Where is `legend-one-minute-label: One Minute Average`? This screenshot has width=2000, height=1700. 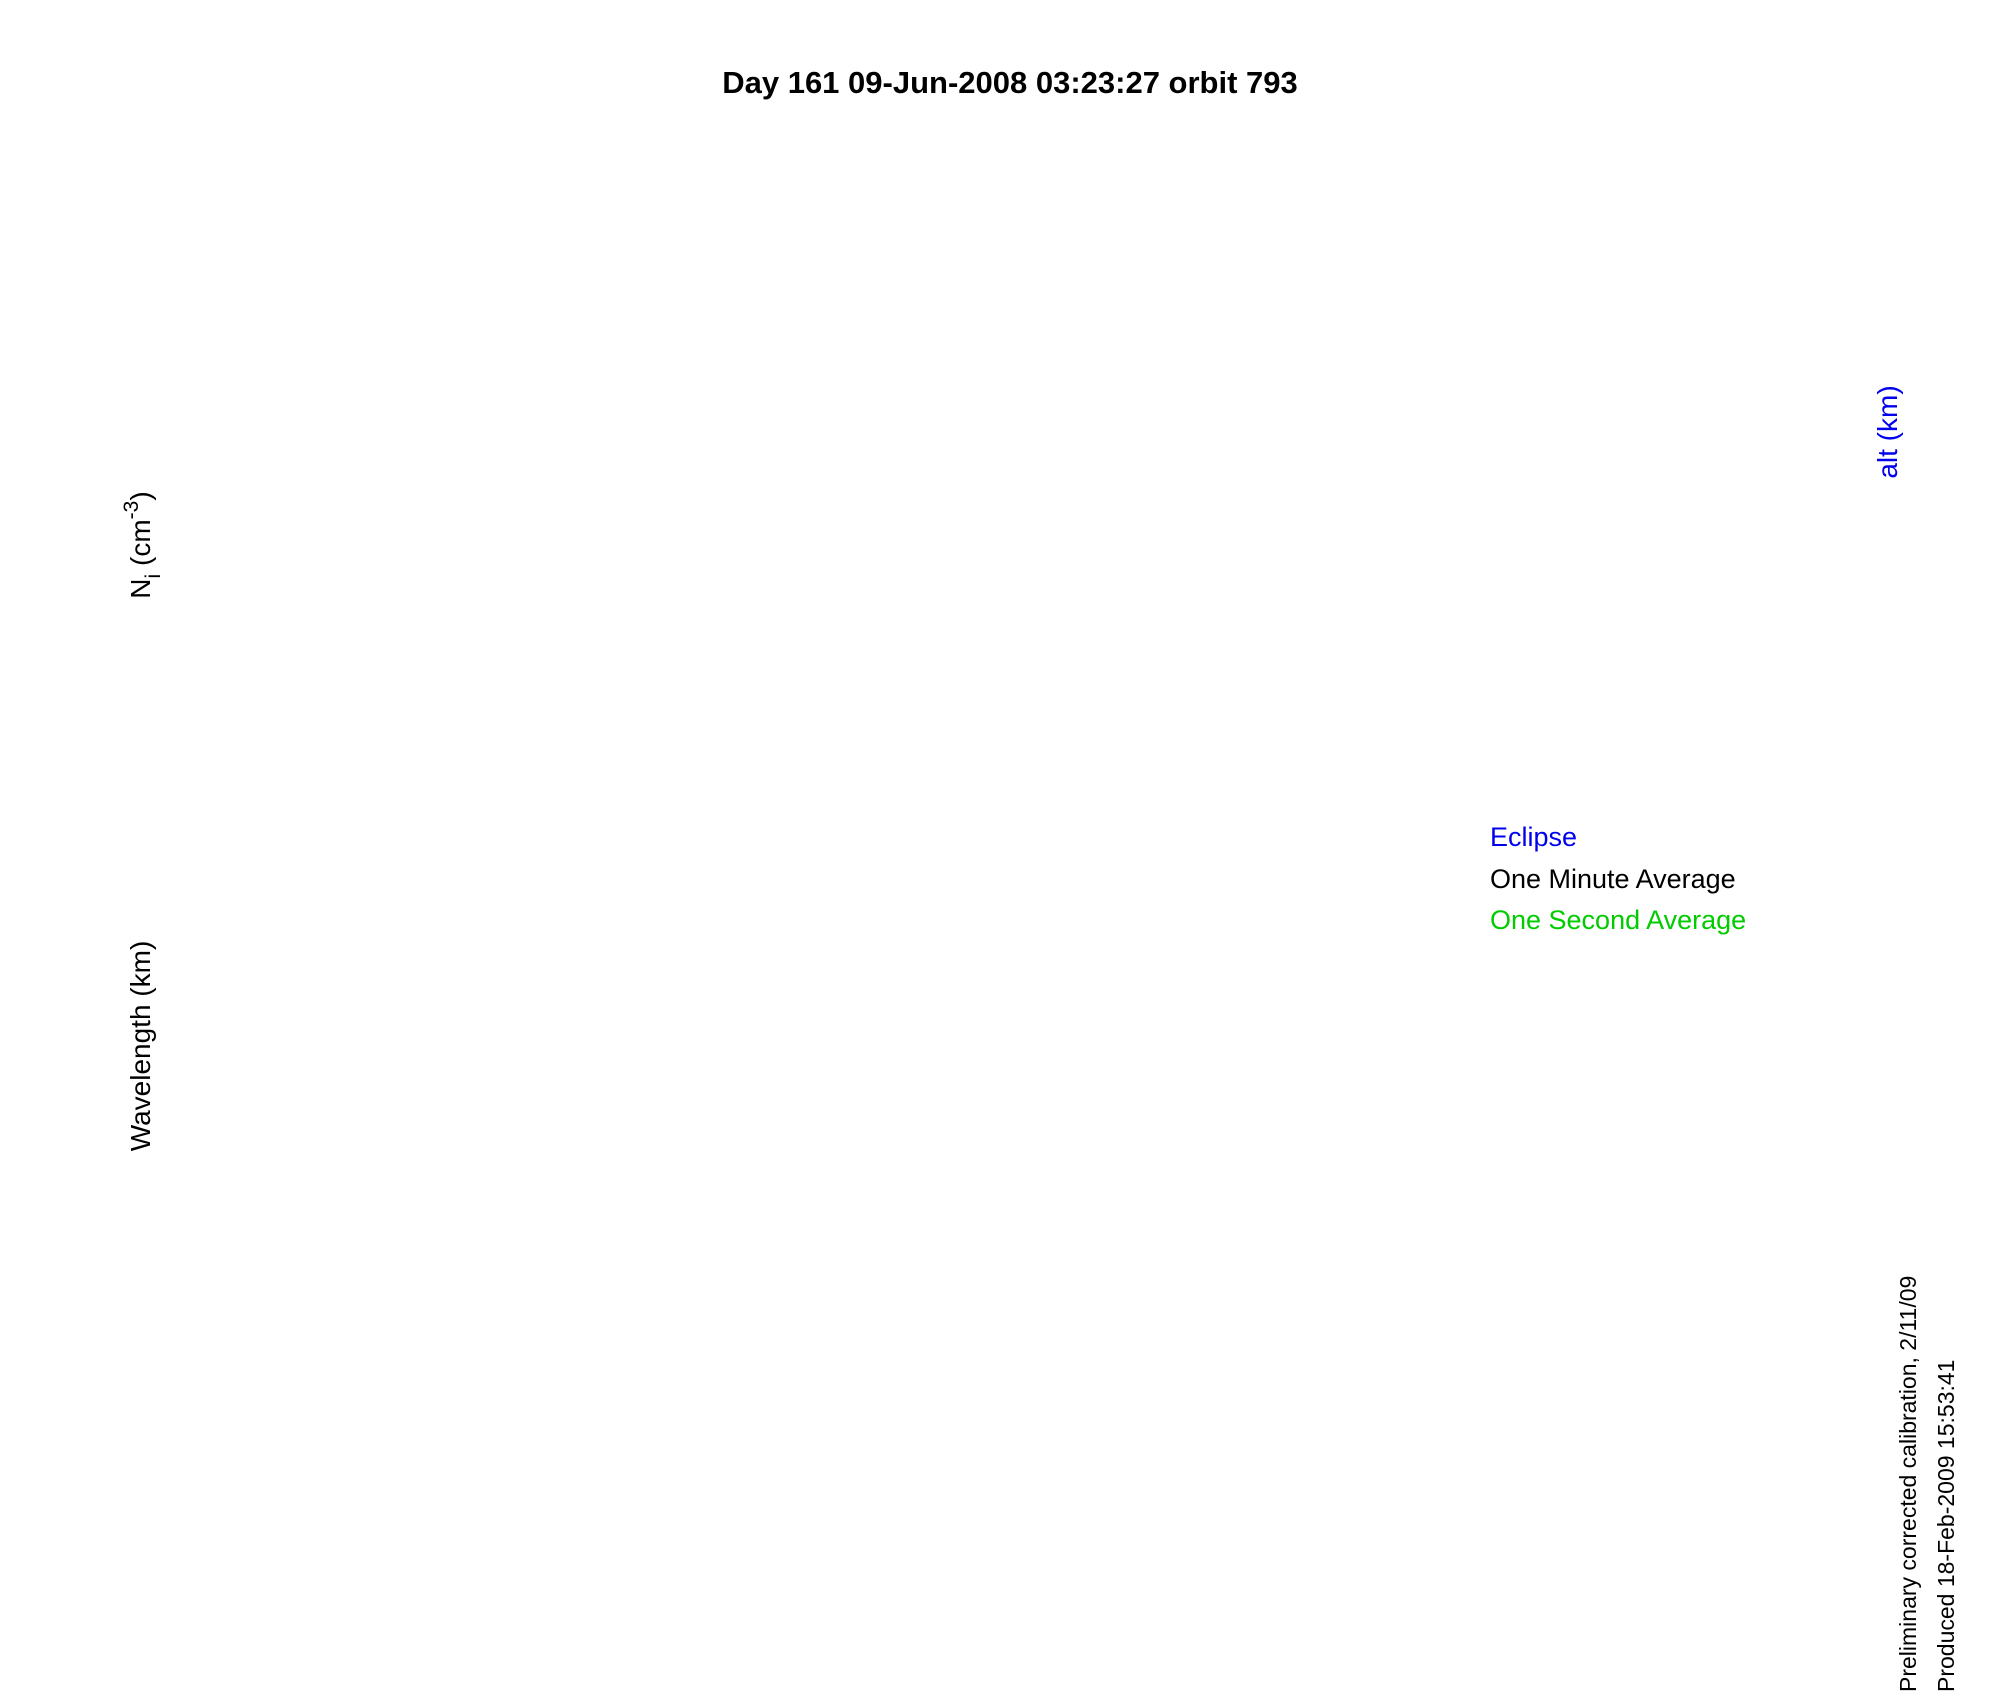
legend-one-minute-label: One Minute Average is located at coordinates (1613, 879).